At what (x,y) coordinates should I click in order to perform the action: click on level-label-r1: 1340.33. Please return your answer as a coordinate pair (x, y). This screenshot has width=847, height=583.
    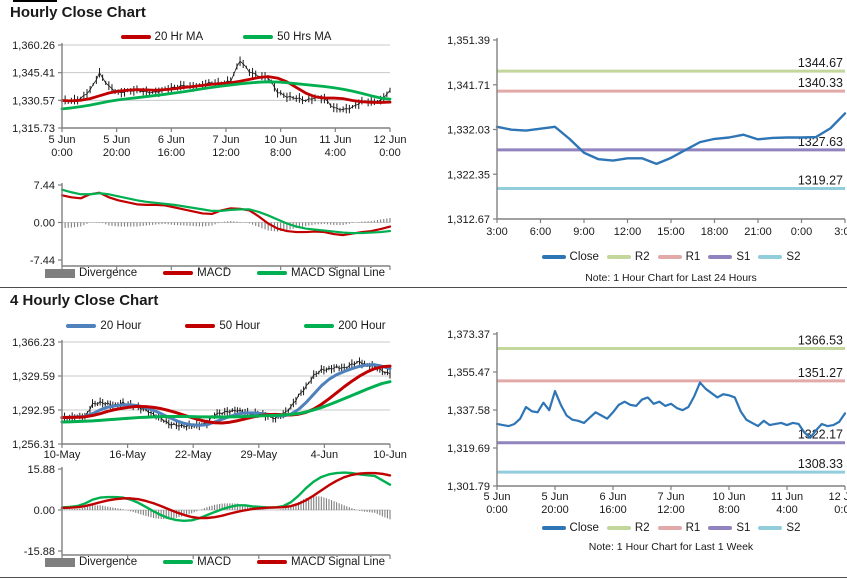
    Looking at the image, I should click on (820, 83).